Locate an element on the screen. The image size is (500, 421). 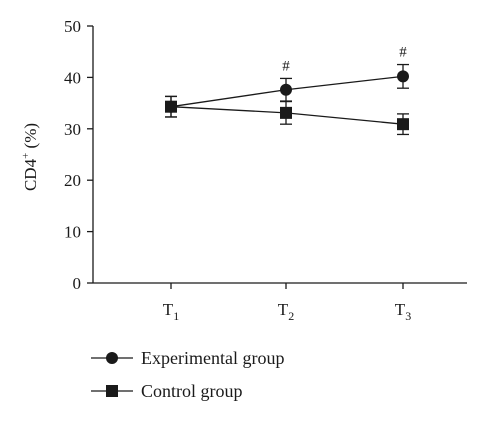
legend-label: Experimental group is located at coordinates (212, 358).